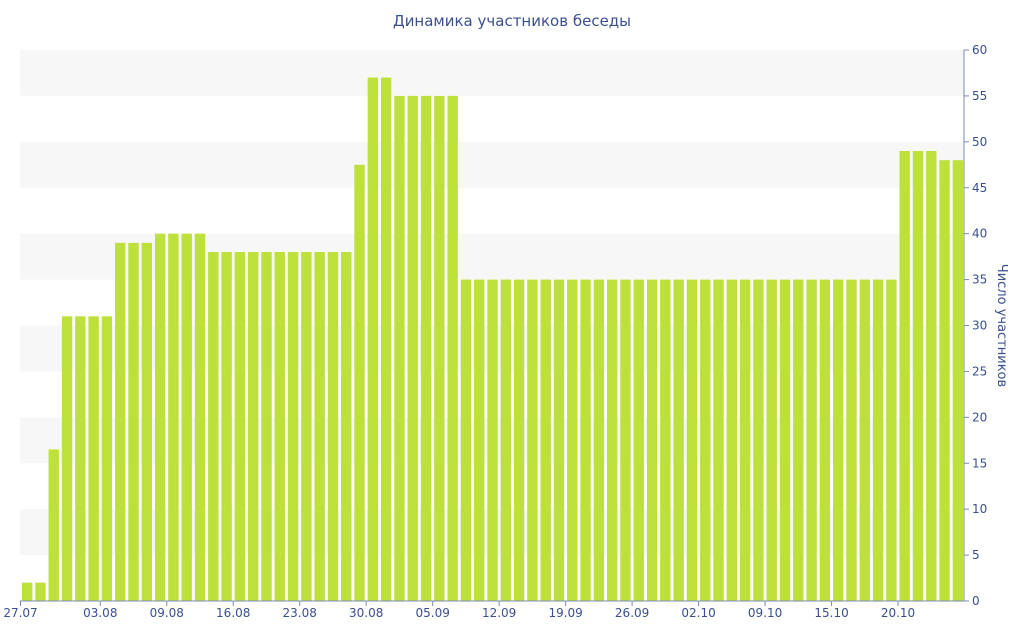 Image resolution: width=1024 pixels, height=640 pixels. Describe the element at coordinates (979, 326) in the screenshot. I see `y-tick-label: 30` at that location.